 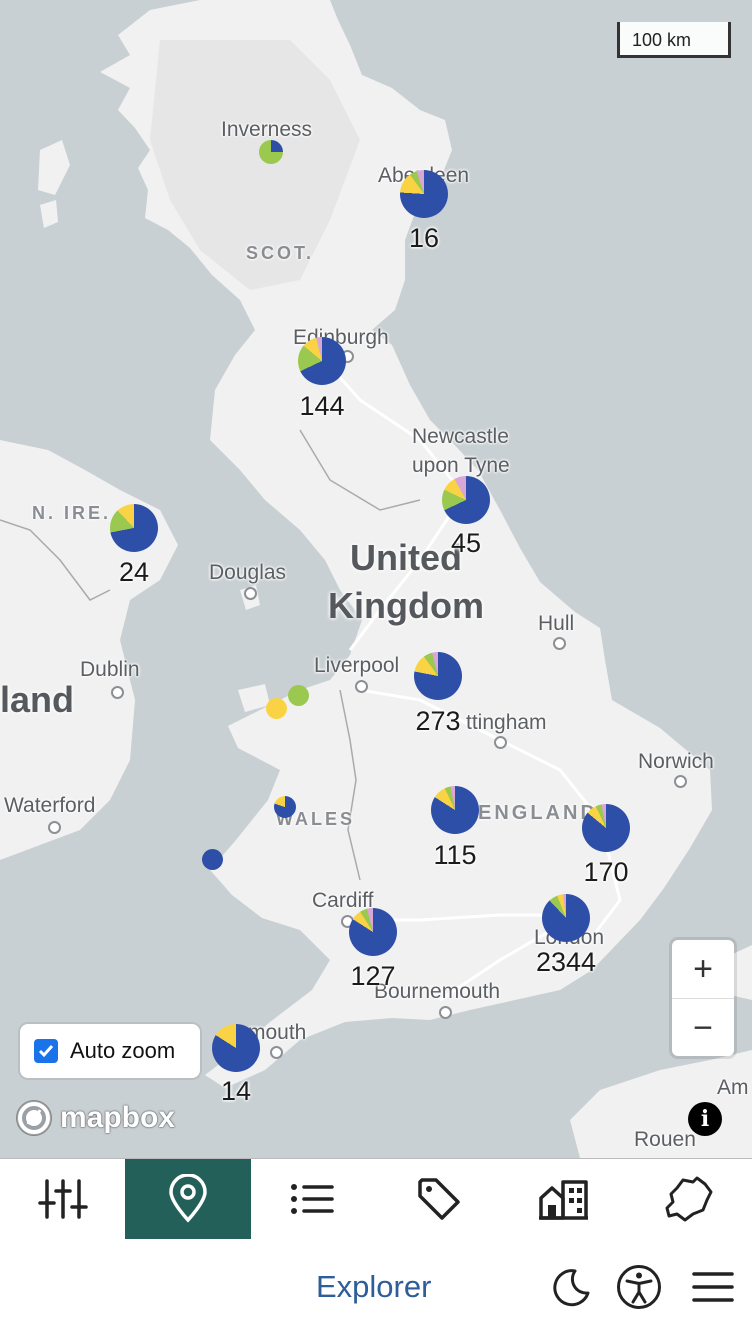 I want to click on list-tab, so click(x=313, y=1199).